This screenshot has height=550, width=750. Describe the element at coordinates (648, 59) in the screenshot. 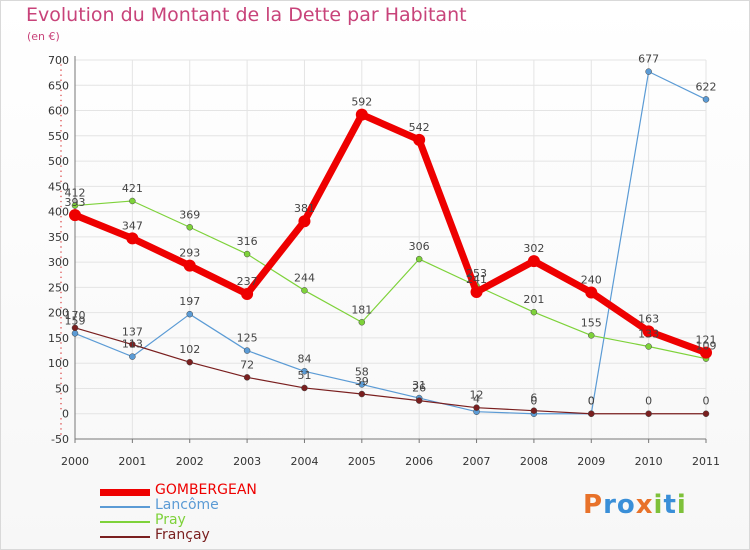

I see `data-label: 677` at that location.